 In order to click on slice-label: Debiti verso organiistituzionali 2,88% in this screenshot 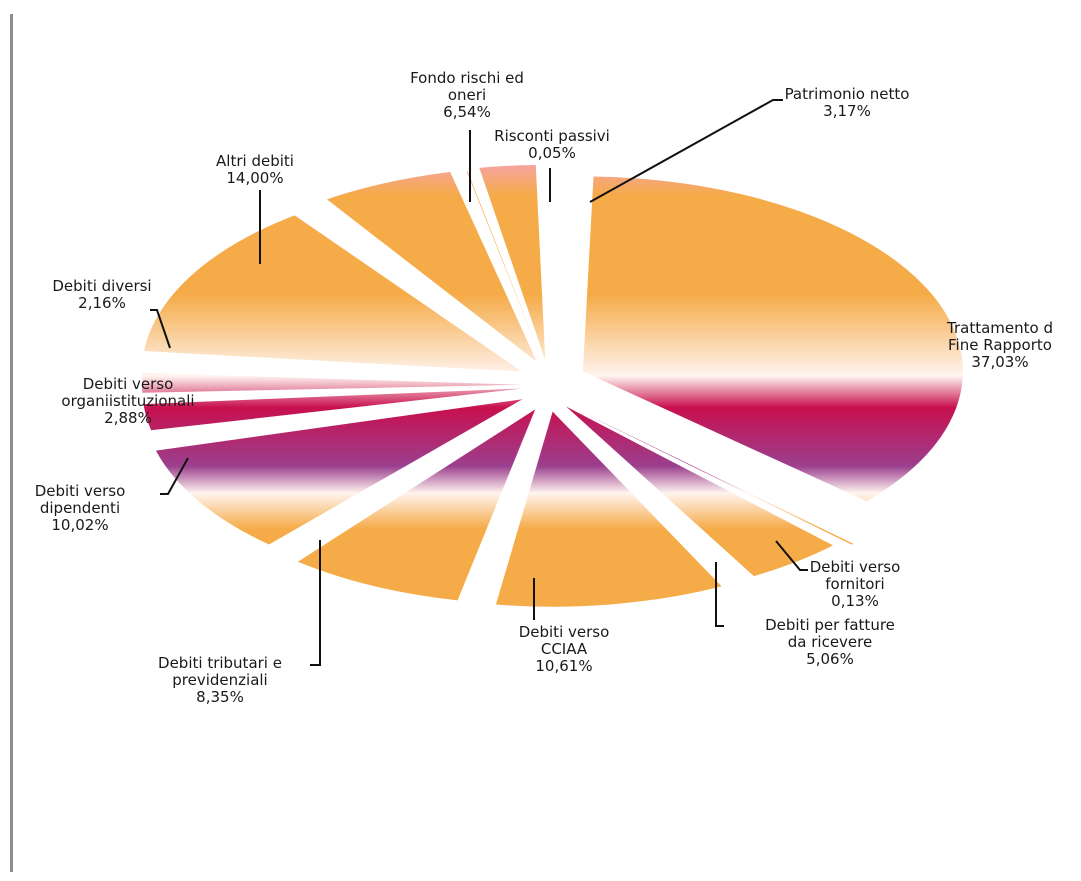, I will do `click(127, 401)`.